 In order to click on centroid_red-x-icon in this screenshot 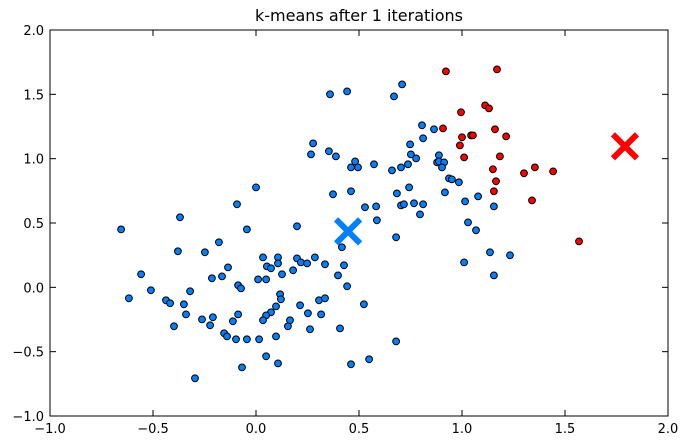, I will do `click(625, 146)`.